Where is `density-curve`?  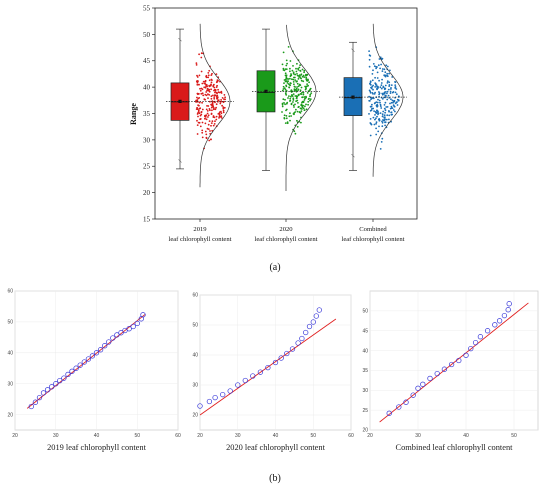 density-curve is located at coordinates (301, 107).